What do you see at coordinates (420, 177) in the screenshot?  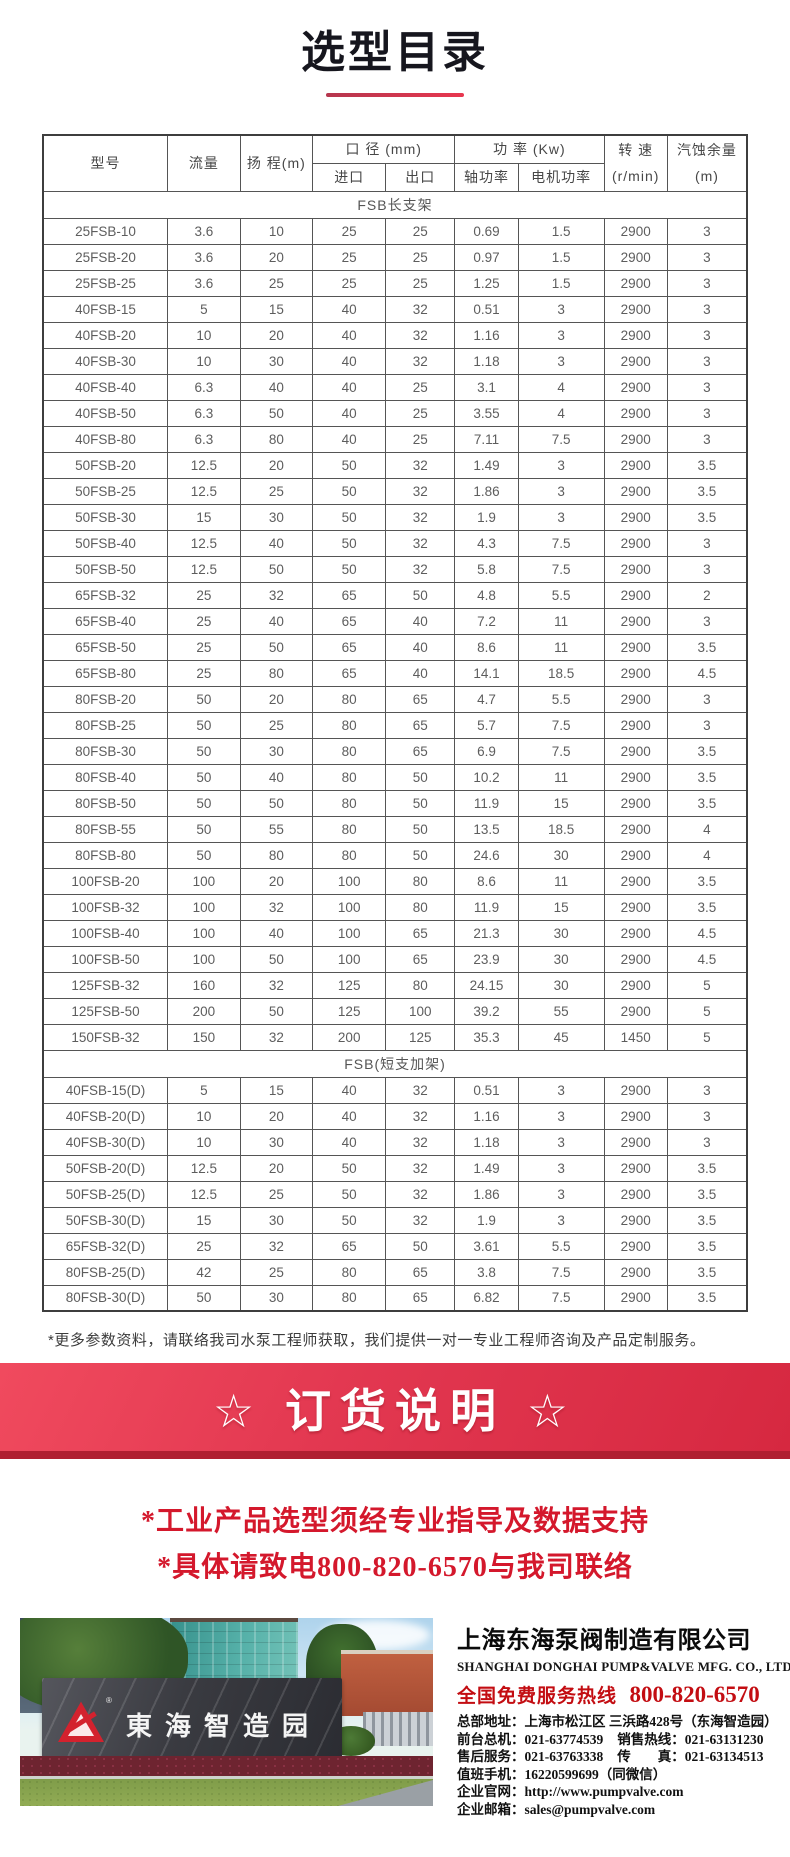 I see `col-header-outlet: 出口` at bounding box center [420, 177].